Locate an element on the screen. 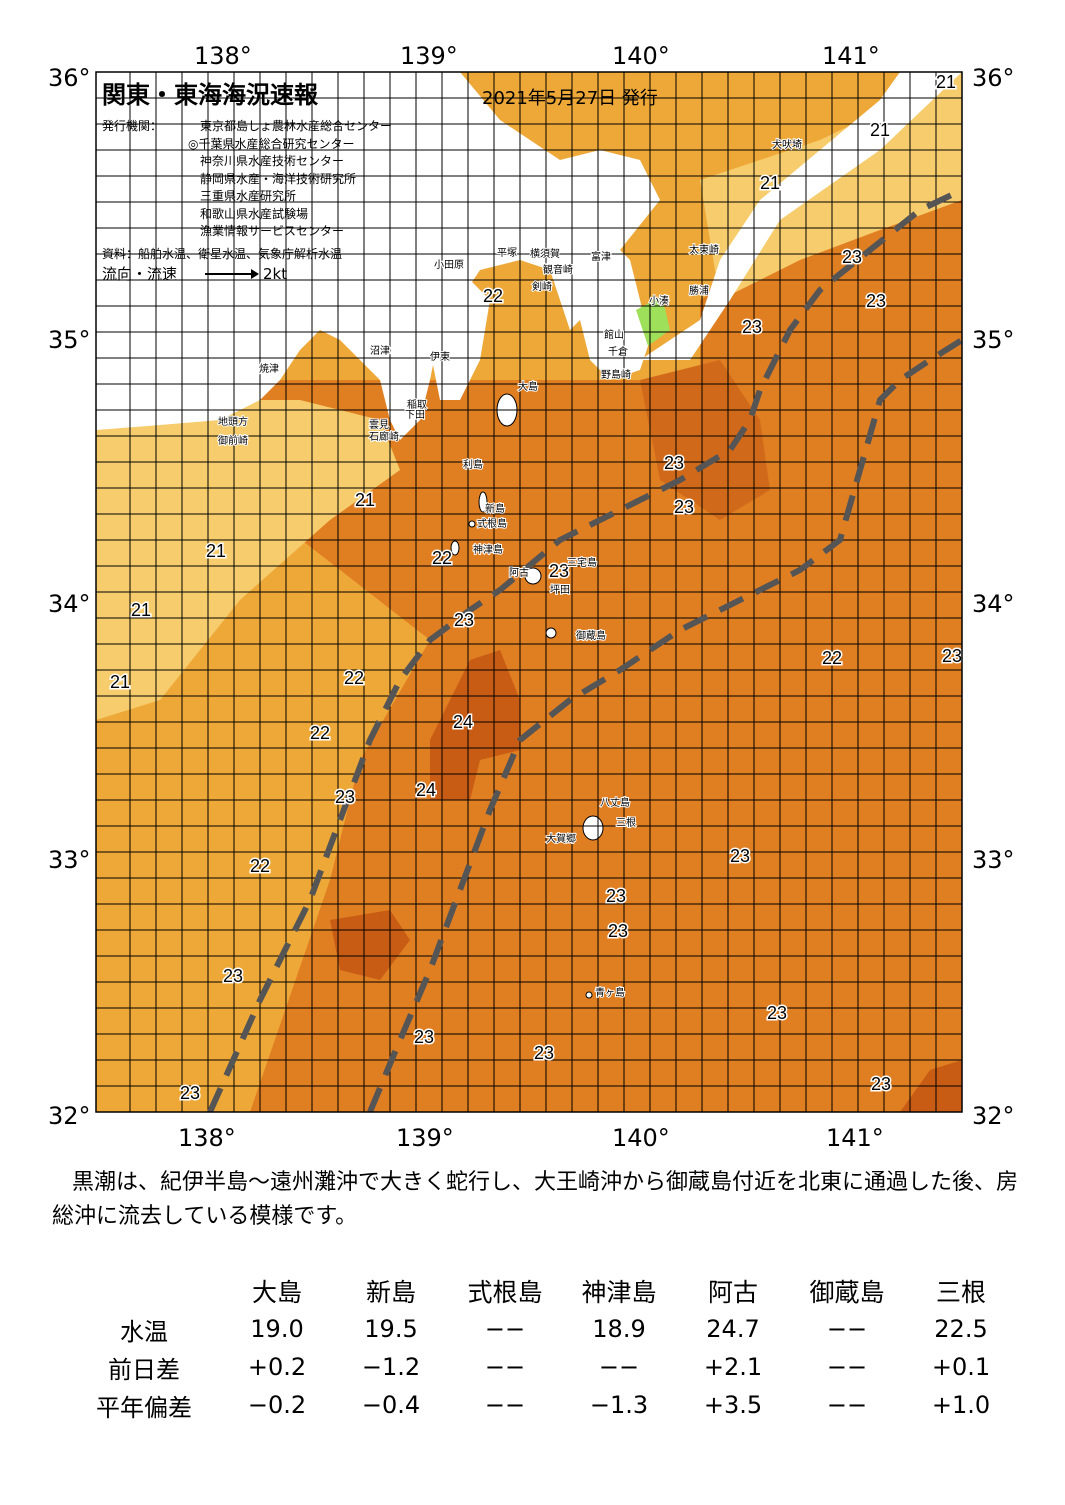  place-label: 三根 is located at coordinates (626, 822).